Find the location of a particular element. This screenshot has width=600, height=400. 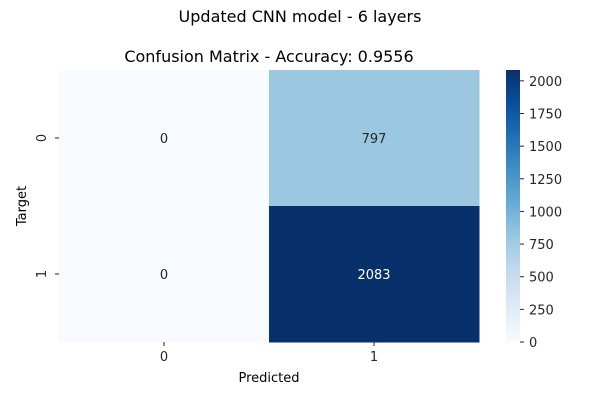

colorbar-tick-label: 1250 is located at coordinates (545, 180).